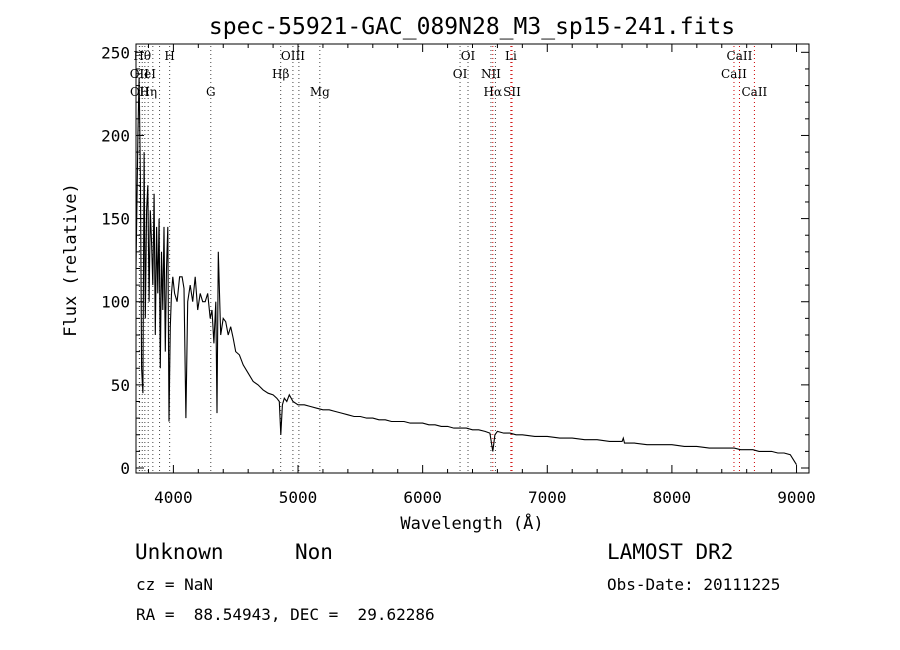 Image resolution: width=900 pixels, height=650 pixels. Describe the element at coordinates (734, 74) in the screenshot. I see `marker-label-20: CaII` at that location.